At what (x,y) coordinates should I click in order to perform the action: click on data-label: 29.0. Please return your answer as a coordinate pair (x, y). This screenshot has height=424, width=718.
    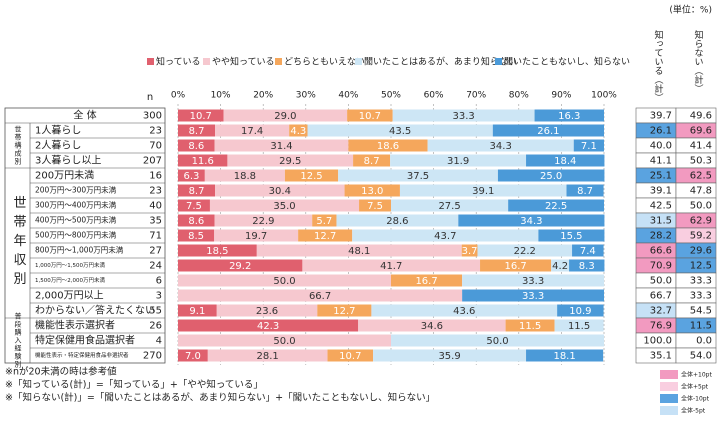
    Looking at the image, I should click on (285, 116).